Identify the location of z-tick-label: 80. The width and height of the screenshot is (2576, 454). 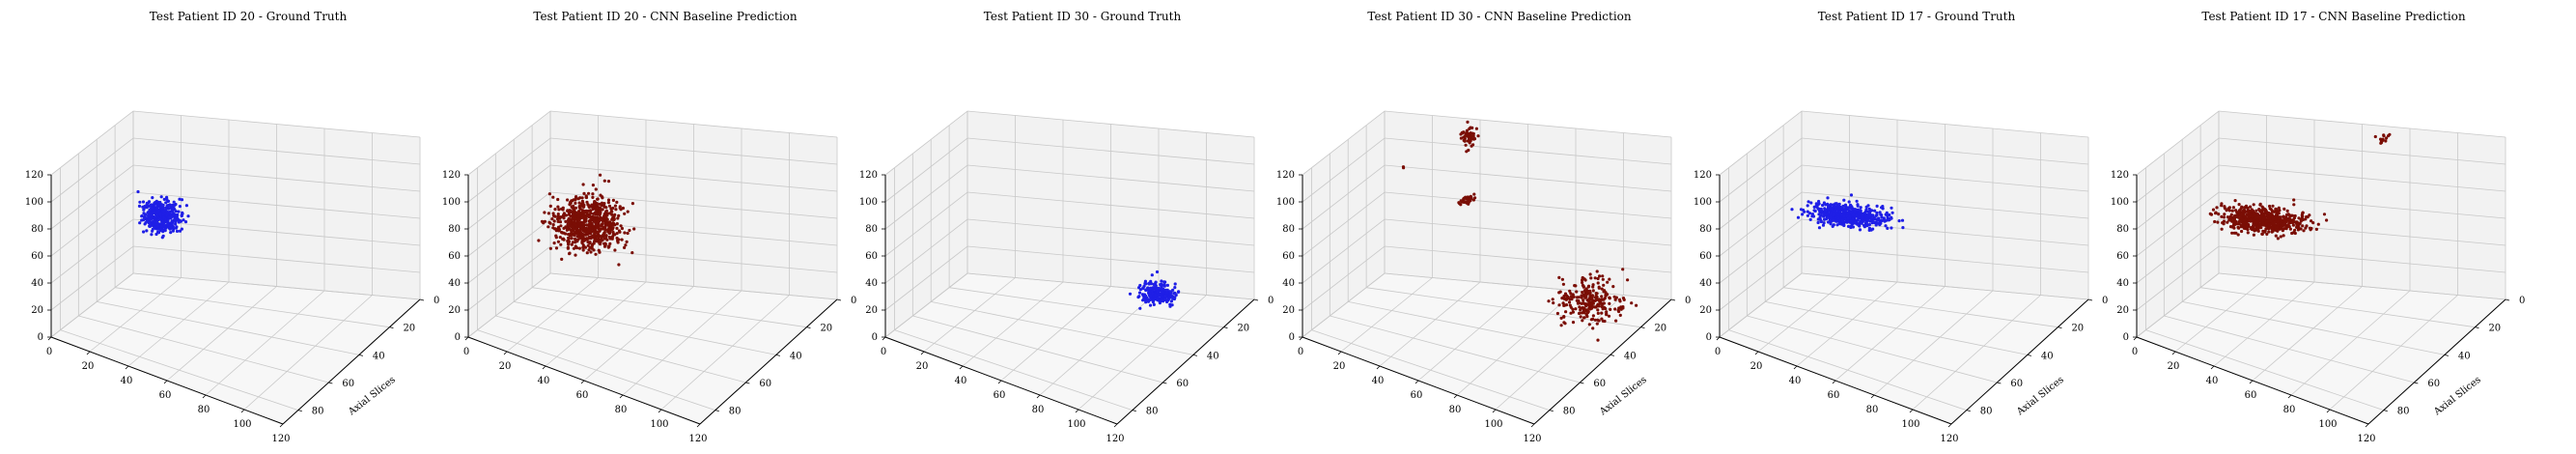
(2122, 229).